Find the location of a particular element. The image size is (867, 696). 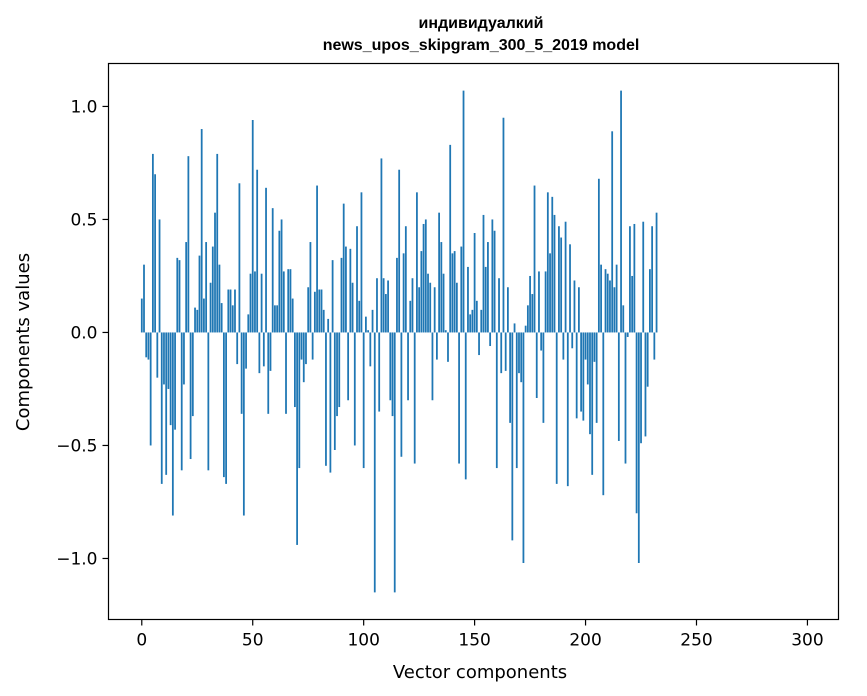

x-tick-label: 50 is located at coordinates (253, 641).